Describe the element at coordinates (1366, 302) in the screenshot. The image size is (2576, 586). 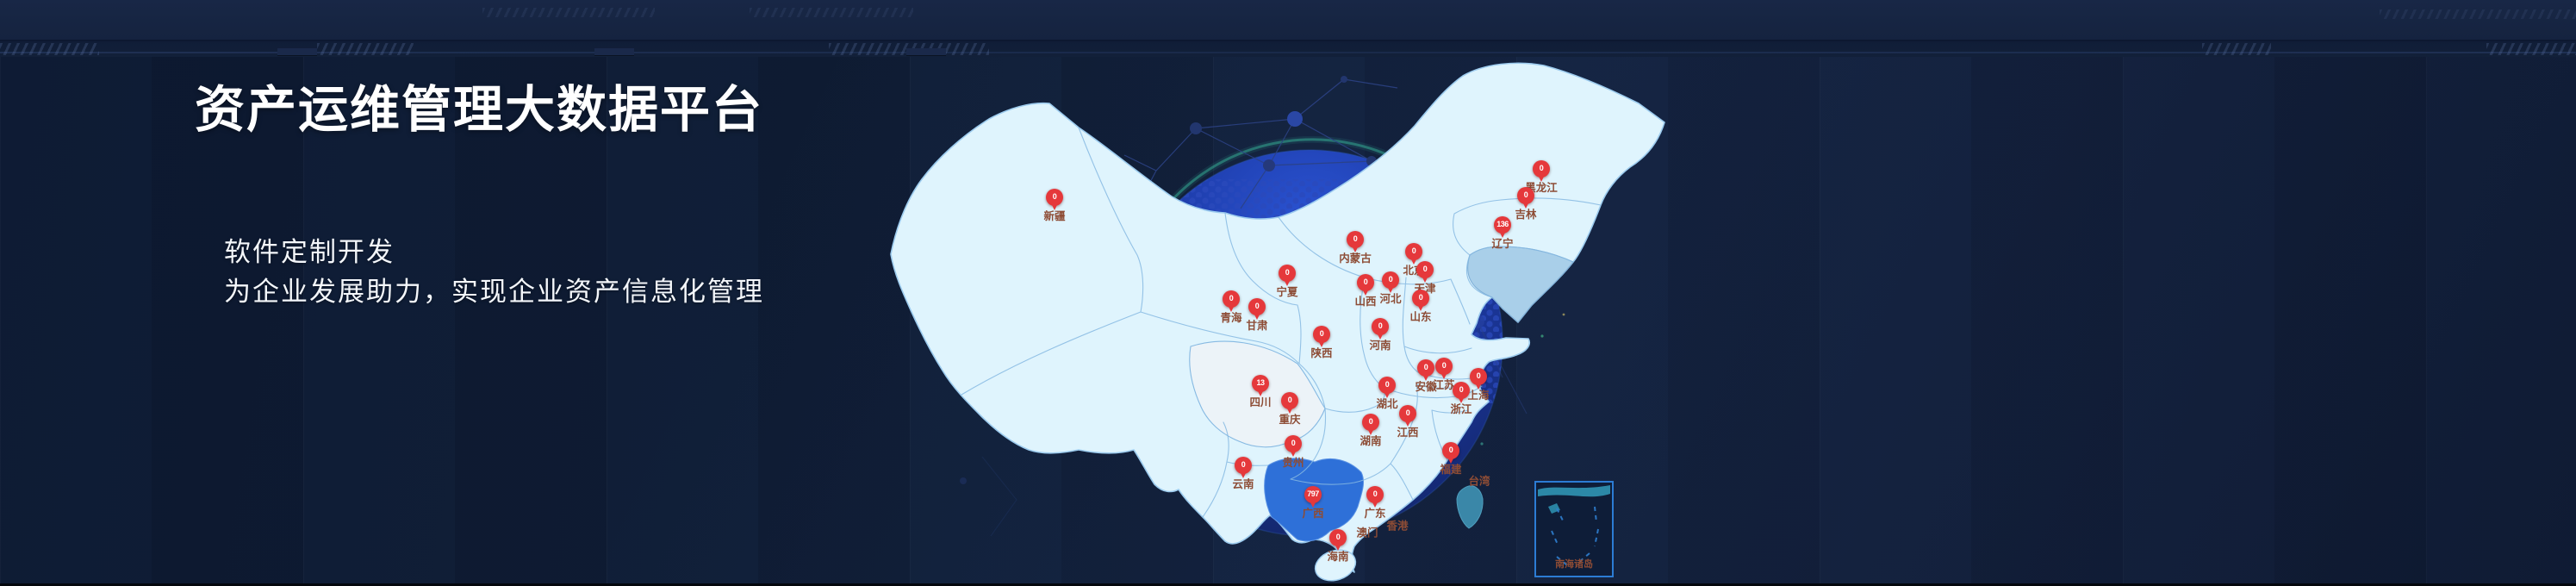
I see `province-label: 山西` at that location.